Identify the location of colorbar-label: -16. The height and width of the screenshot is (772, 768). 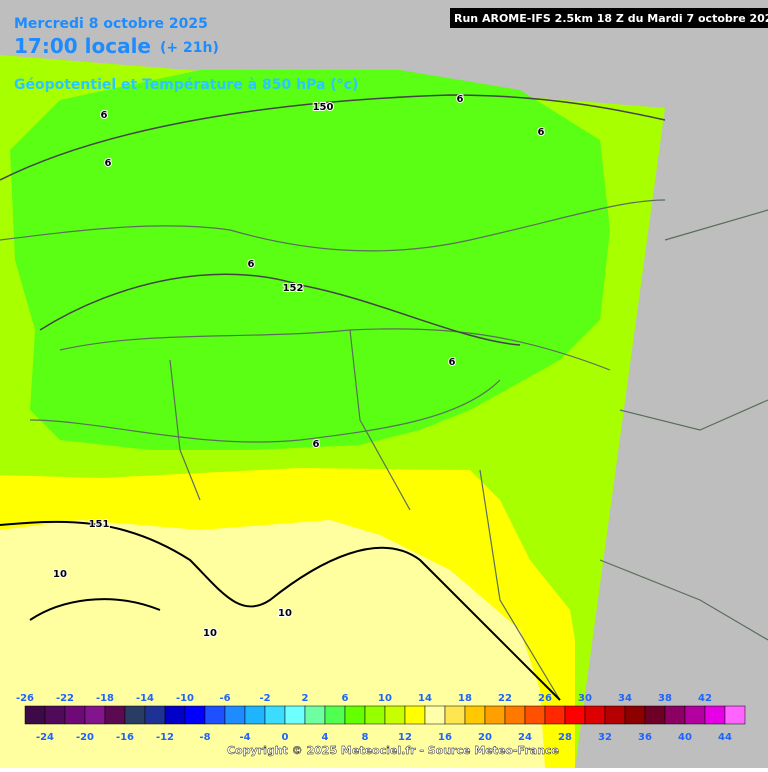
(125, 737).